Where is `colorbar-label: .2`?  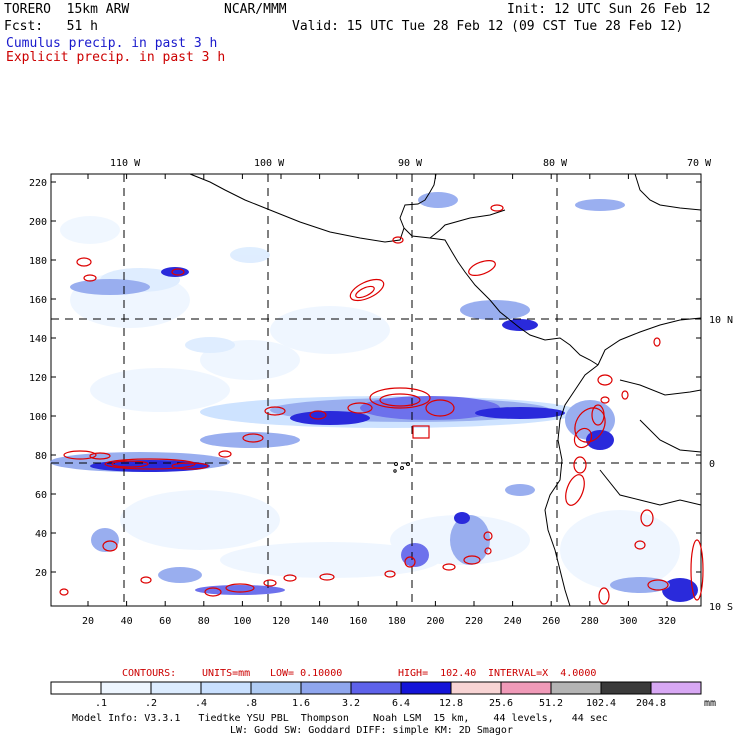
colorbar-label: .2 is located at coordinates (151, 703).